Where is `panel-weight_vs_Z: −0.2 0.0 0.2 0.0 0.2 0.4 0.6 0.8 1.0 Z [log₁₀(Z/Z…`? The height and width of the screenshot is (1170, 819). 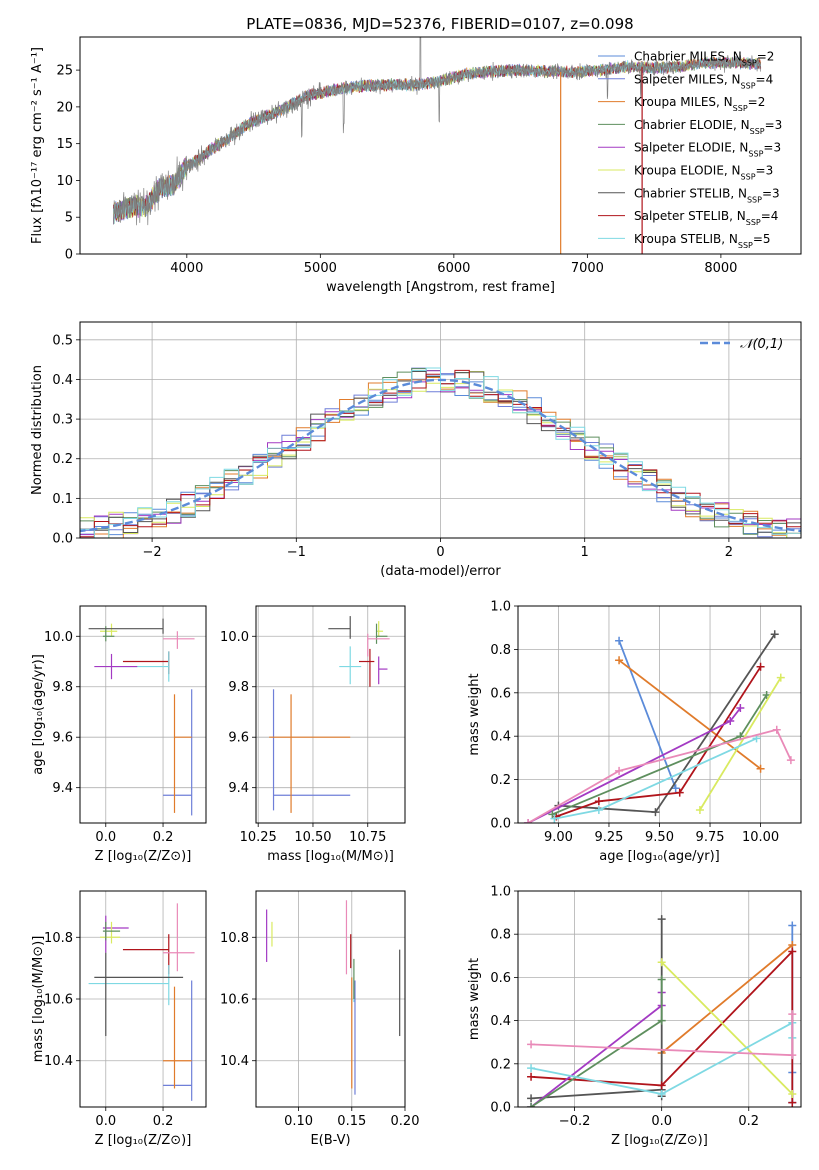
panel-weight_vs_Z: −0.2 0.0 0.2 0.0 0.2 0.4 0.6 0.8 1.0 Z [log₁₀(Z/Z… is located at coordinates (634, 1016).